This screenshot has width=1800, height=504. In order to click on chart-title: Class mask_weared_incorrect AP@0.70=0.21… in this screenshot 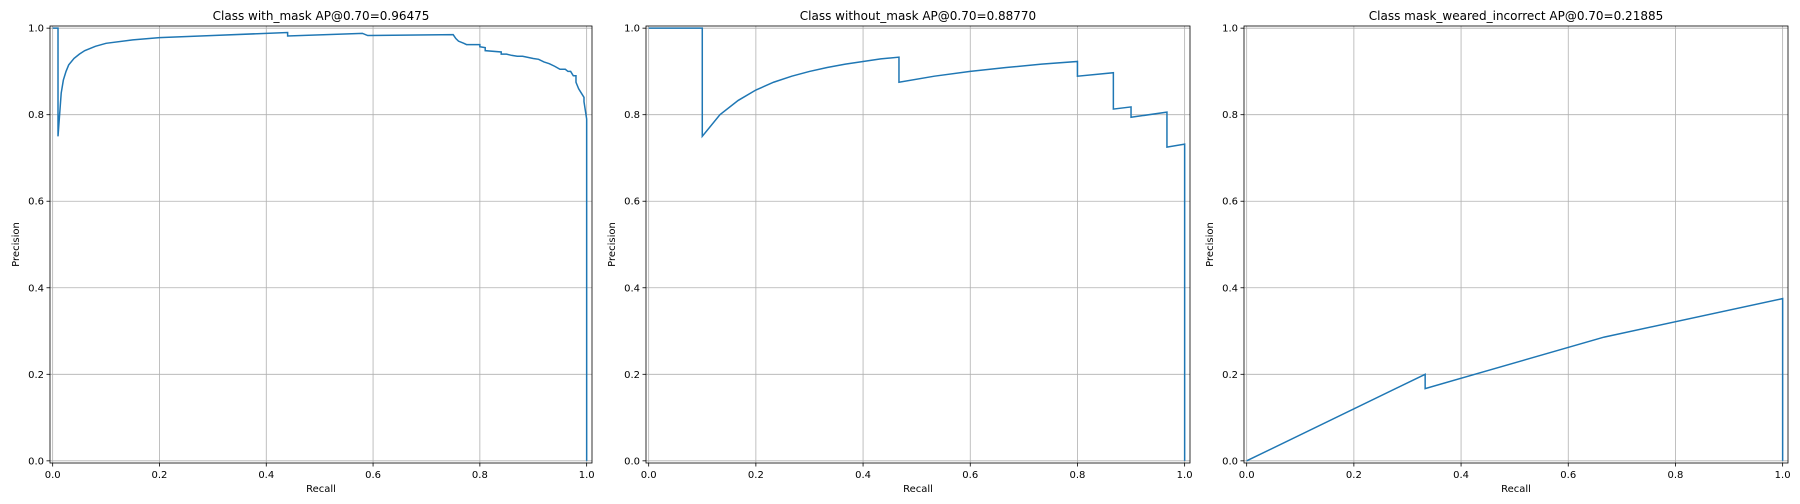, I will do `click(1516, 16)`.